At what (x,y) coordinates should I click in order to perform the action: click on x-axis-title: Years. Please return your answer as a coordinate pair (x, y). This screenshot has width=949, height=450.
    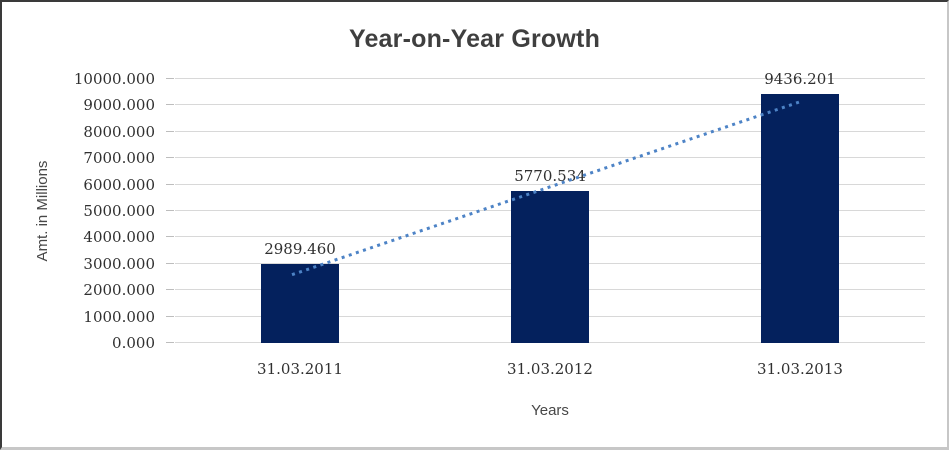
    Looking at the image, I should click on (550, 410).